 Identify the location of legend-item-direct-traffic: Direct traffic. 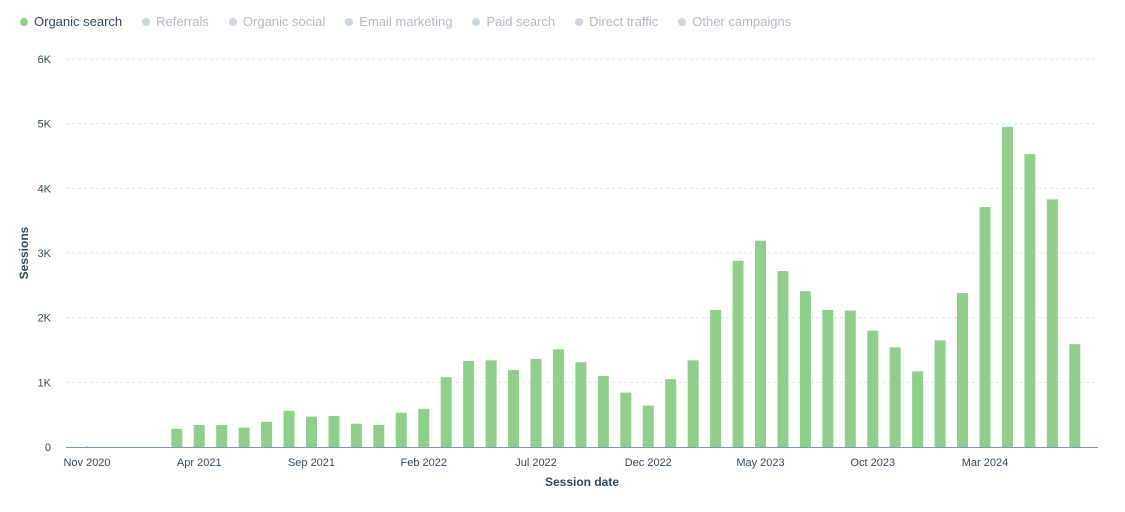
(616, 22).